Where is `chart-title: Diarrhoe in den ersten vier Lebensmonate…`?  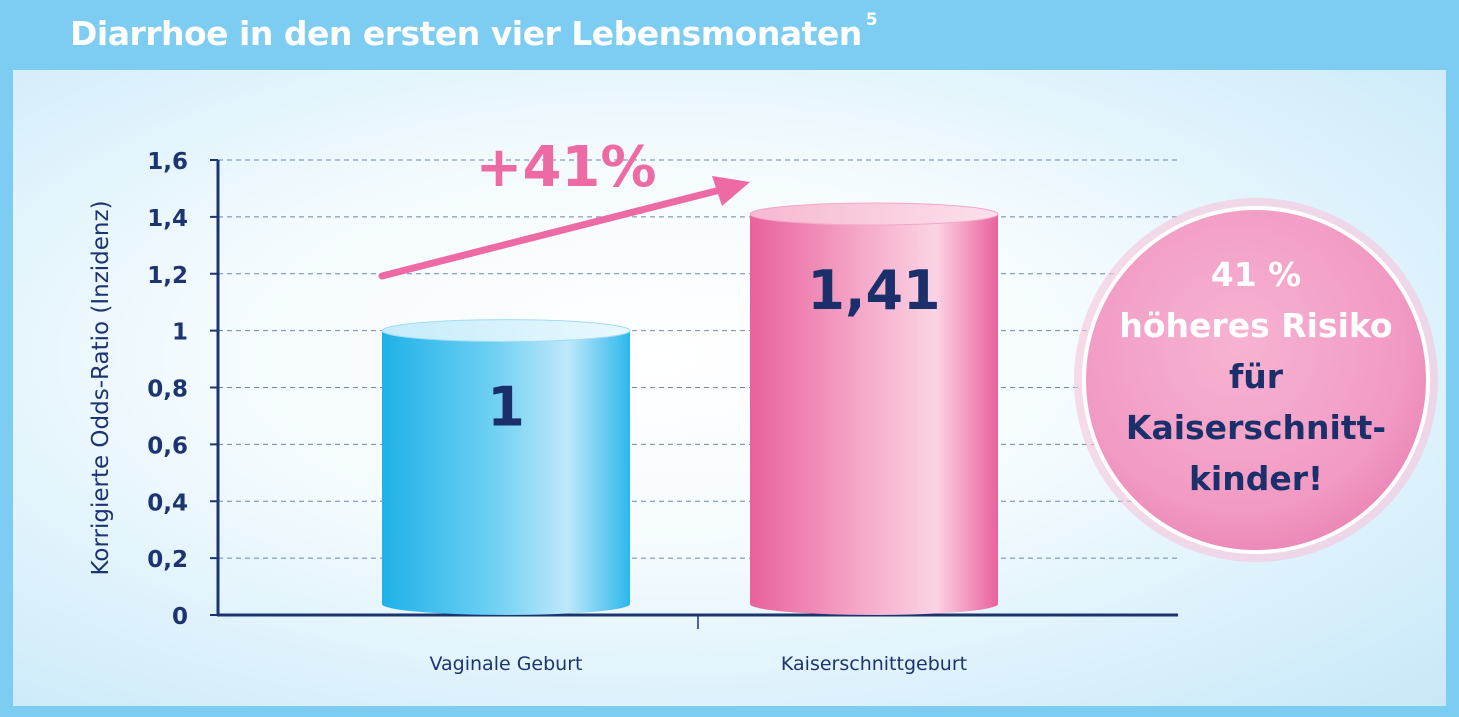 chart-title: Diarrhoe in den ersten vier Lebensmonate… is located at coordinates (474, 31).